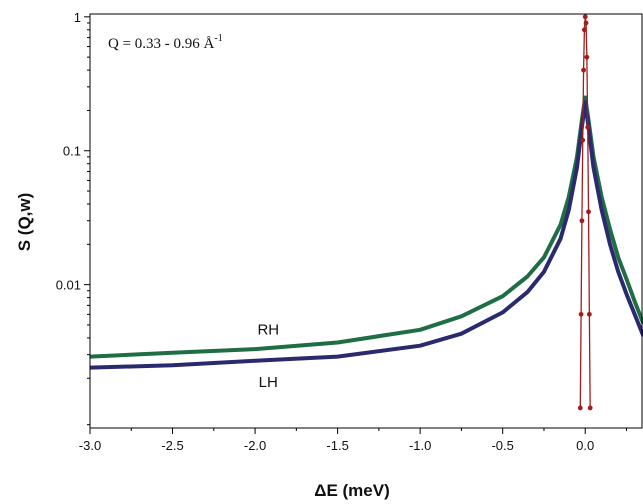 This screenshot has height=504, width=643. I want to click on y-tick-label: 1, so click(77, 17).